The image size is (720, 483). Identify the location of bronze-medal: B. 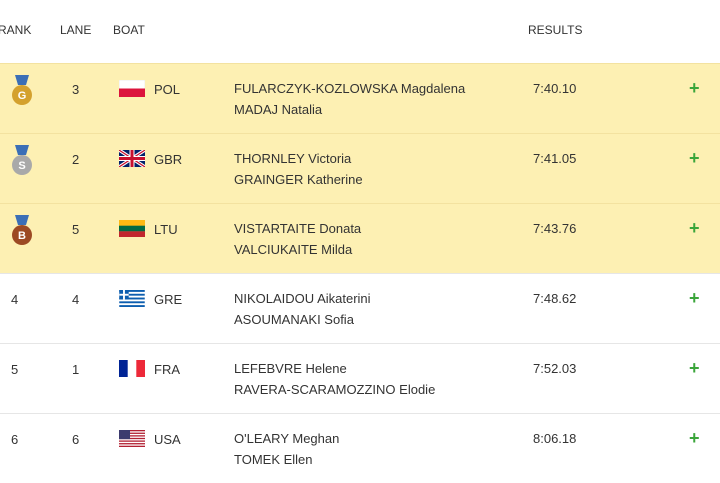
(22, 230).